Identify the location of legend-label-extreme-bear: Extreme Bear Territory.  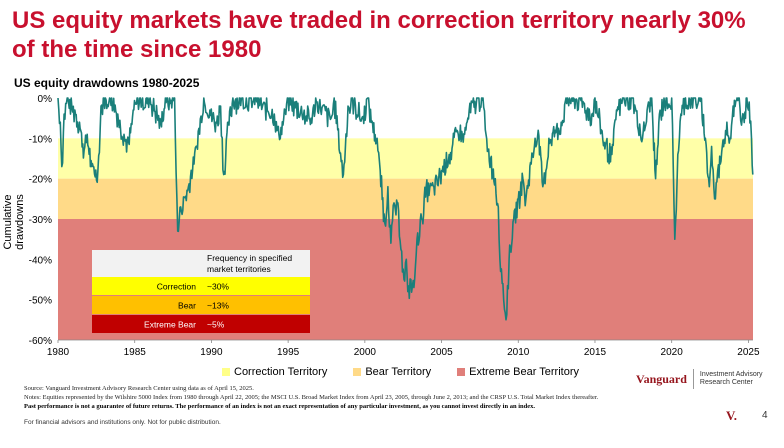
(524, 372).